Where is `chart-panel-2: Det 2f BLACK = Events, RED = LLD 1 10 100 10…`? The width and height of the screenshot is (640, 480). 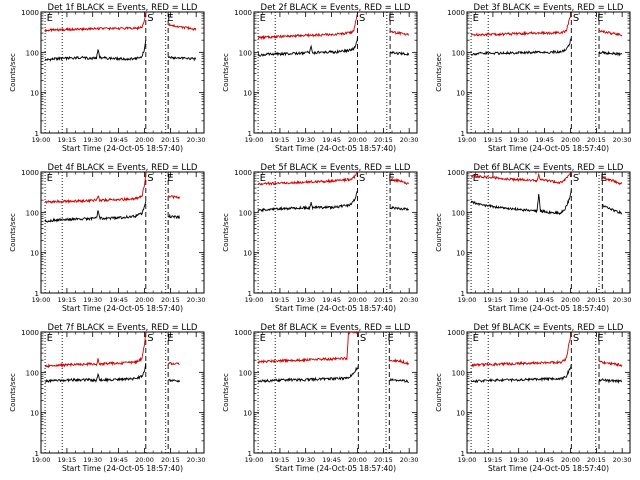 chart-panel-2: Det 2f BLACK = Events, RED = LLD 1 10 100 10… is located at coordinates (320, 78).